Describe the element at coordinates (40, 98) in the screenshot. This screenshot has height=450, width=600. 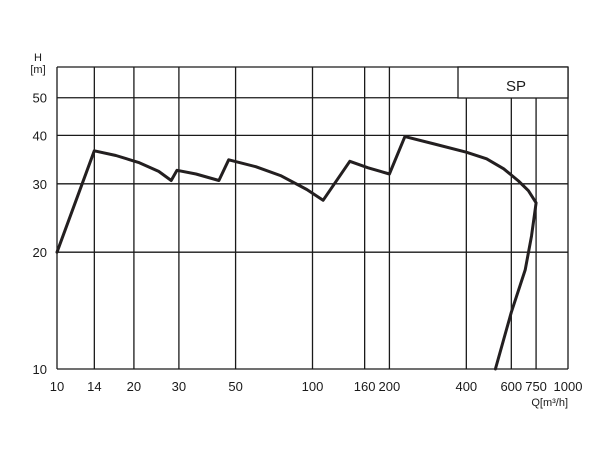
I see `y-tick-label: 50` at that location.